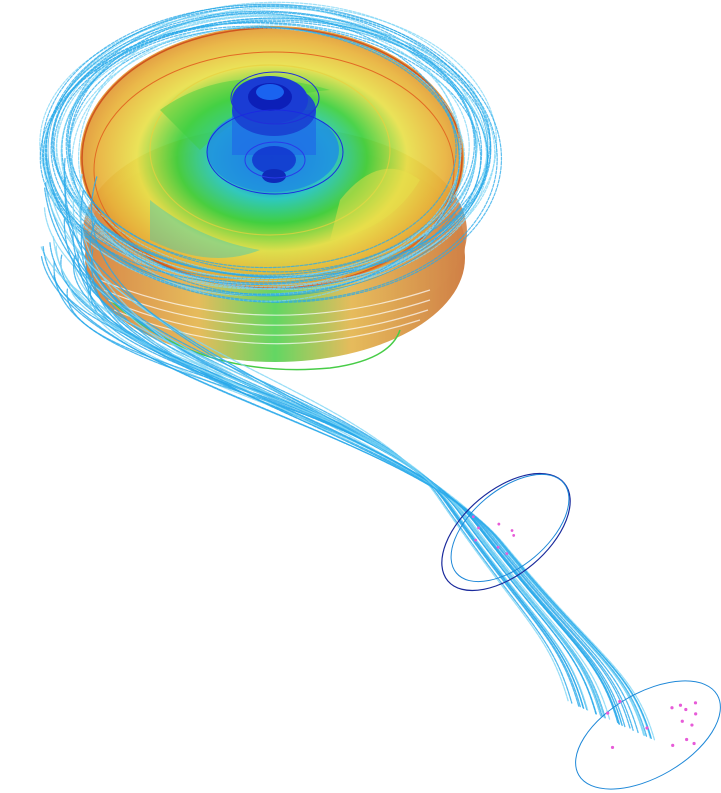  I want to click on outlet-ring-lower, so click(648, 735).